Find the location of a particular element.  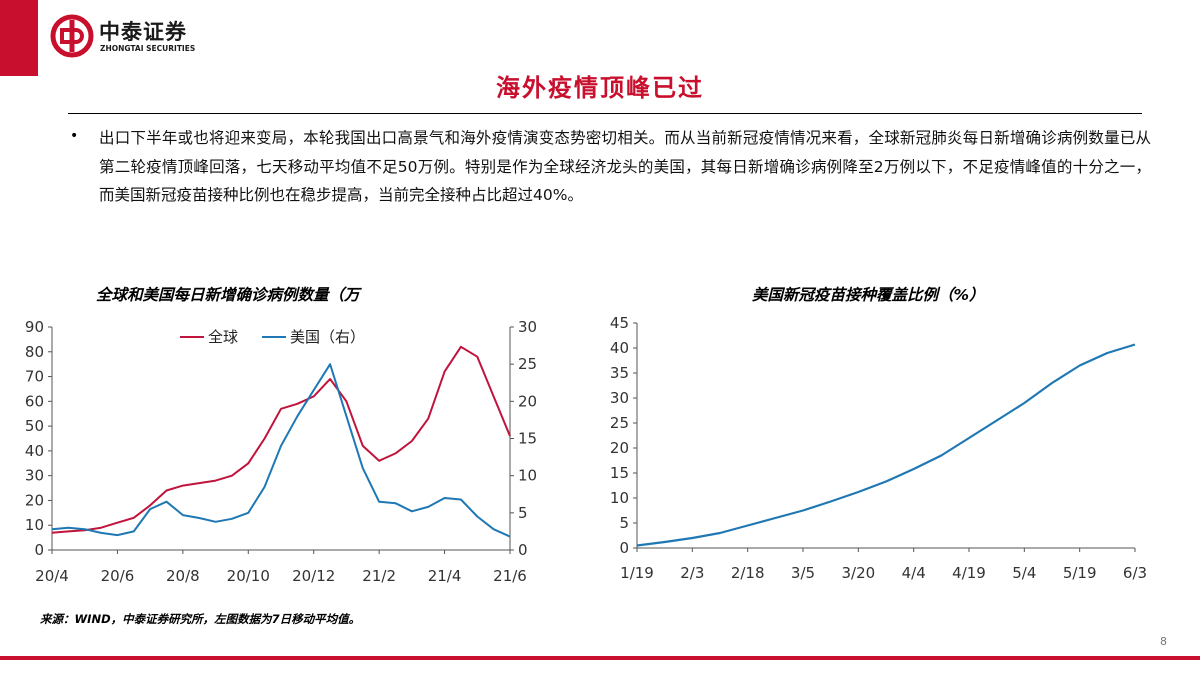

logo-cn-text: 中泰证券 is located at coordinates (143, 32).